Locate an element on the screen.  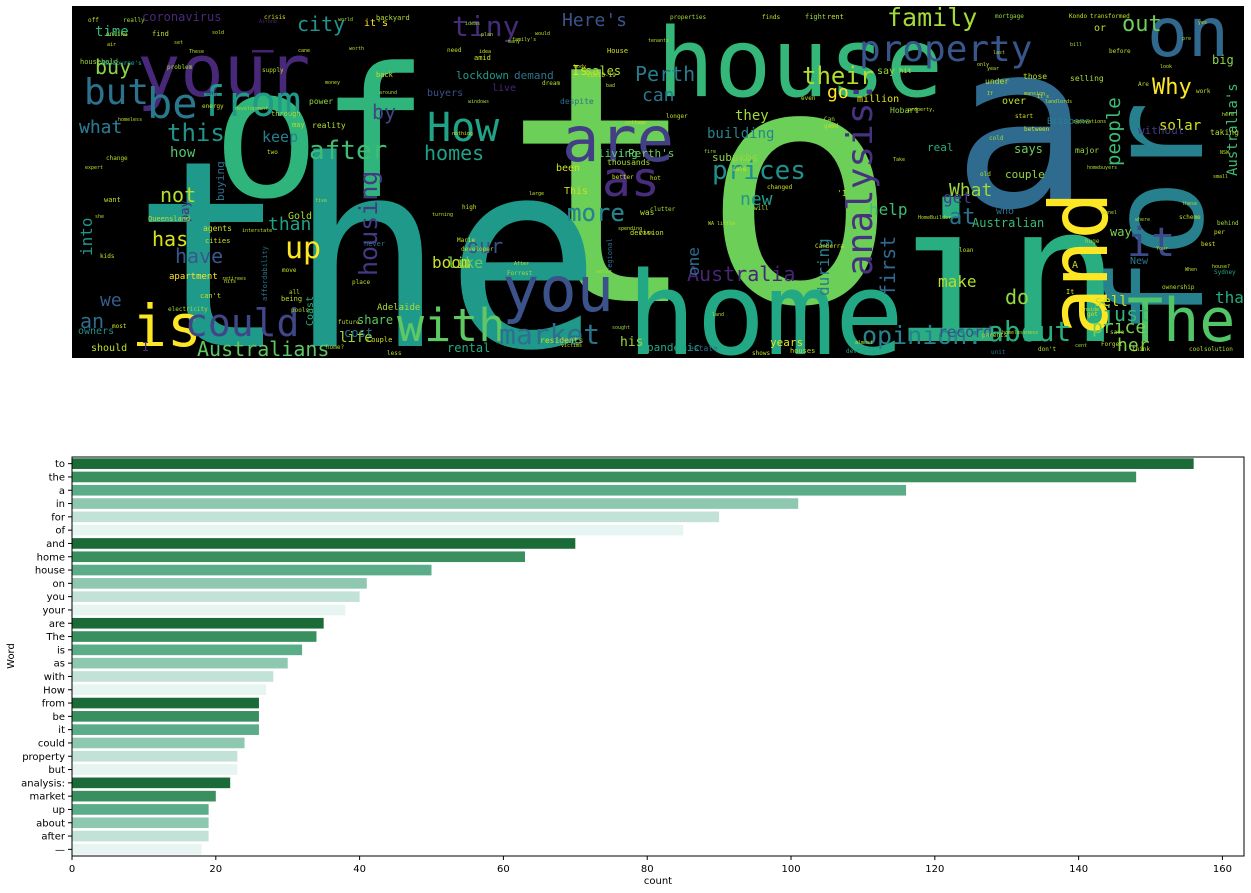
wordcloud-word: property, is located at coordinates (921, 110).